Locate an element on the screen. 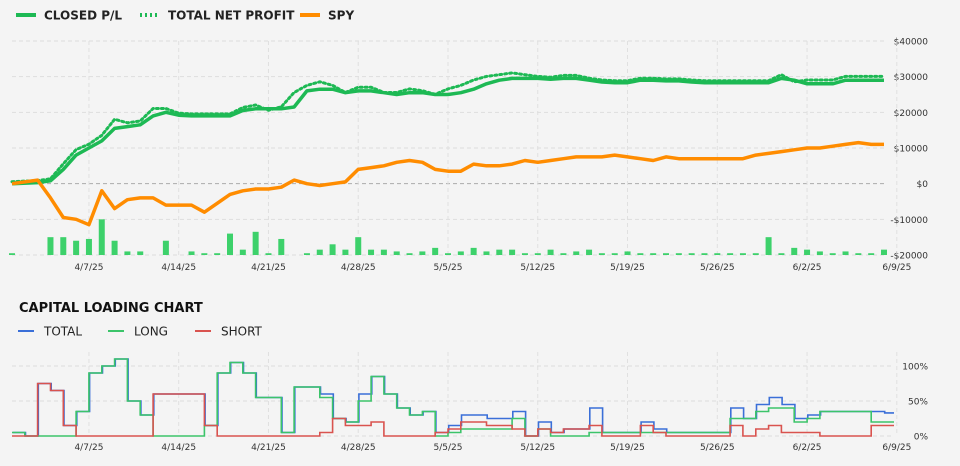  capital-legend-label-2: SHORT is located at coordinates (242, 332).